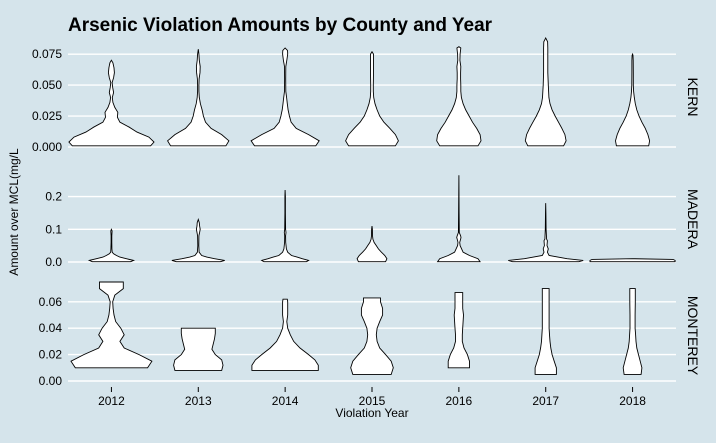  Describe the element at coordinates (371, 413) in the screenshot. I see `x-axis-label: Violation Year` at that location.